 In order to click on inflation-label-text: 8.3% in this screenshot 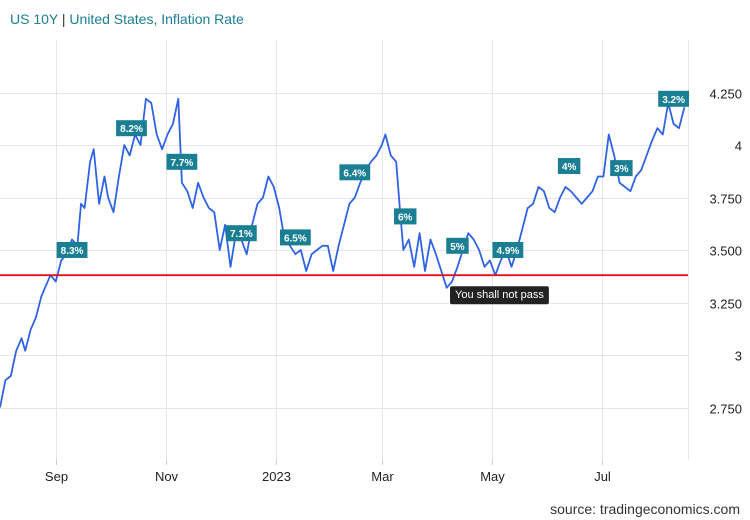, I will do `click(72, 251)`.